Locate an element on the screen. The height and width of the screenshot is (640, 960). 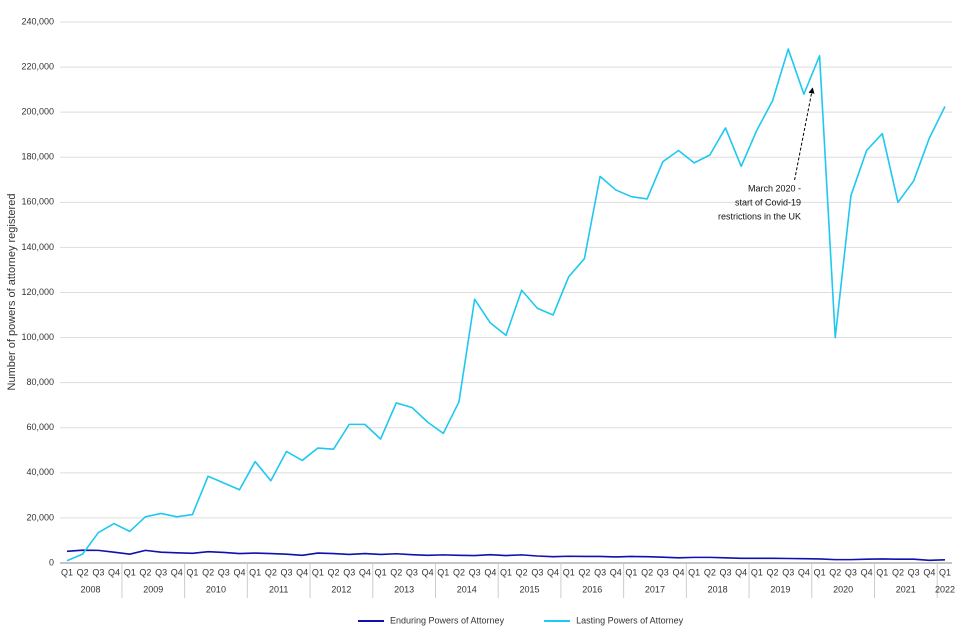
y-tick-label: 40,000 is located at coordinates (40, 472).